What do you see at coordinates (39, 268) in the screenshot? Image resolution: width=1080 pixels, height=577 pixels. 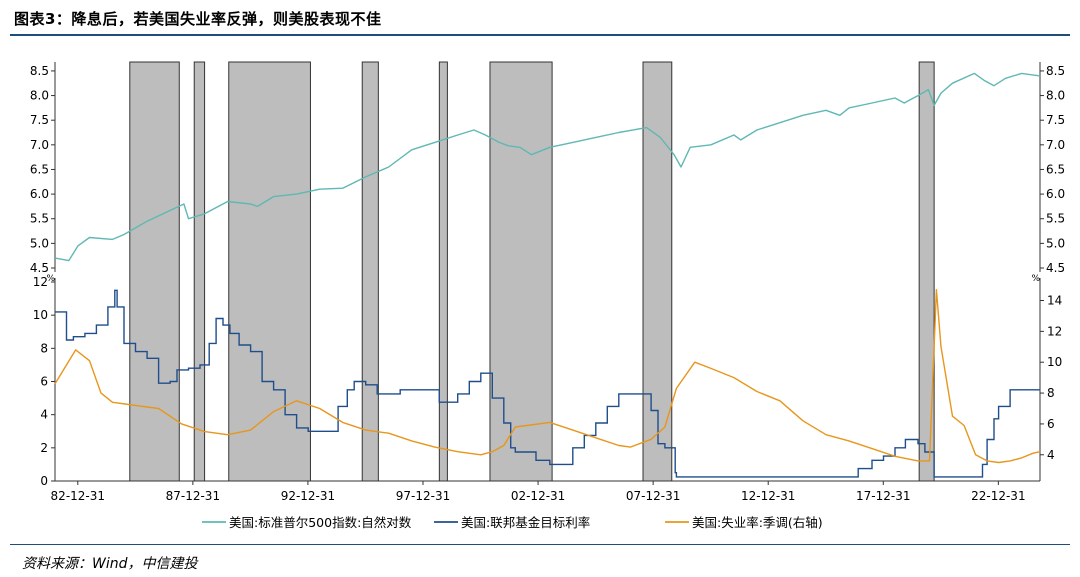 I see `top-left-tick-label: 4.5` at bounding box center [39, 268].